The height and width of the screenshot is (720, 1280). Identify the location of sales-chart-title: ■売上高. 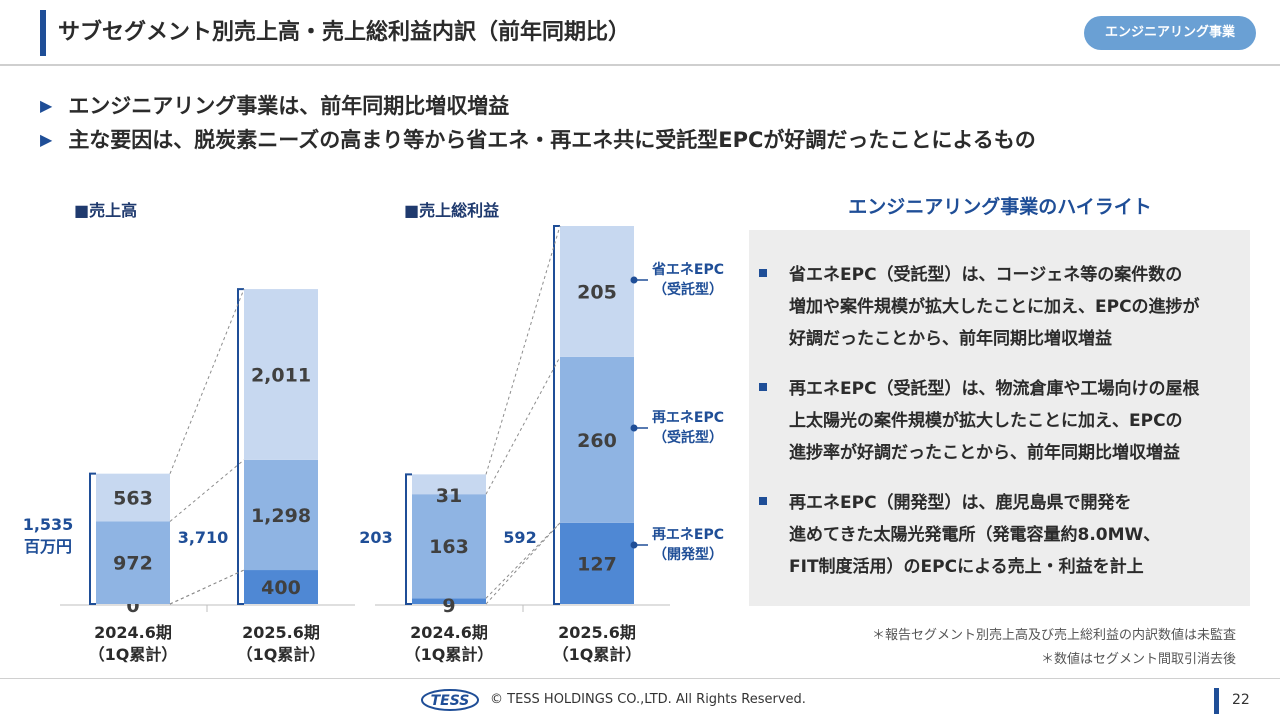
(106, 210).